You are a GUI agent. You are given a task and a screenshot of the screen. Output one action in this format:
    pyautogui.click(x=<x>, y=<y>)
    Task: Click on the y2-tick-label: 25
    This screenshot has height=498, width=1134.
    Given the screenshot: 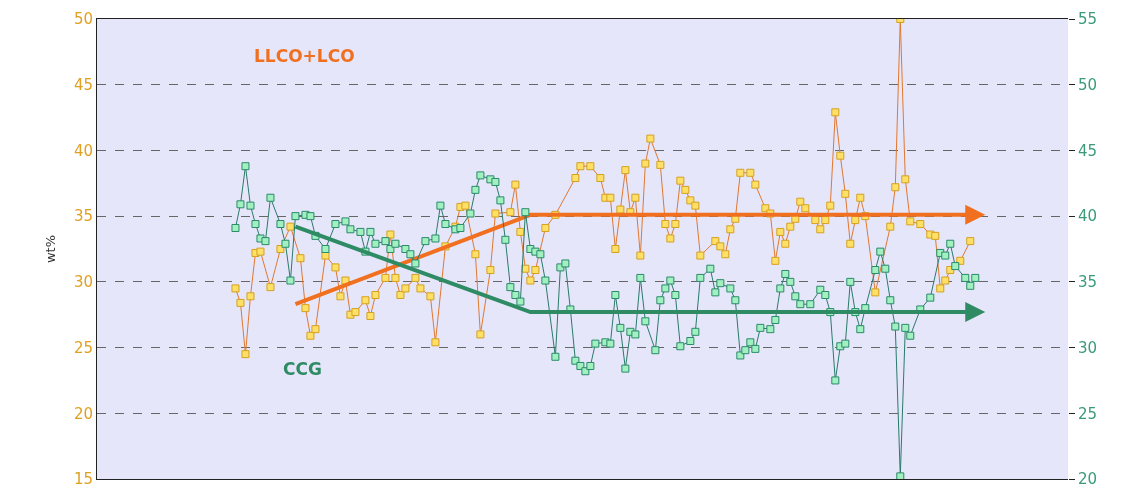 What is the action you would take?
    pyautogui.click(x=1088, y=413)
    